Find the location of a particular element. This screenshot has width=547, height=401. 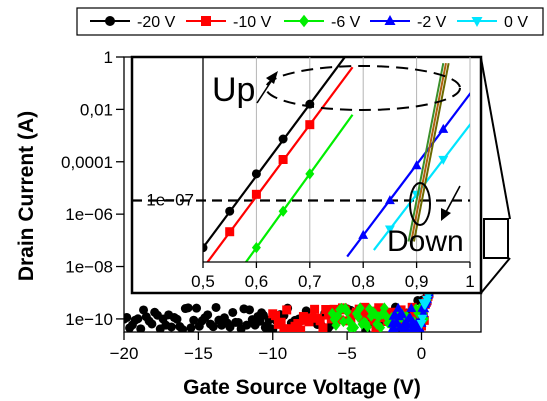

annotation-down: Down is located at coordinates (425, 241).